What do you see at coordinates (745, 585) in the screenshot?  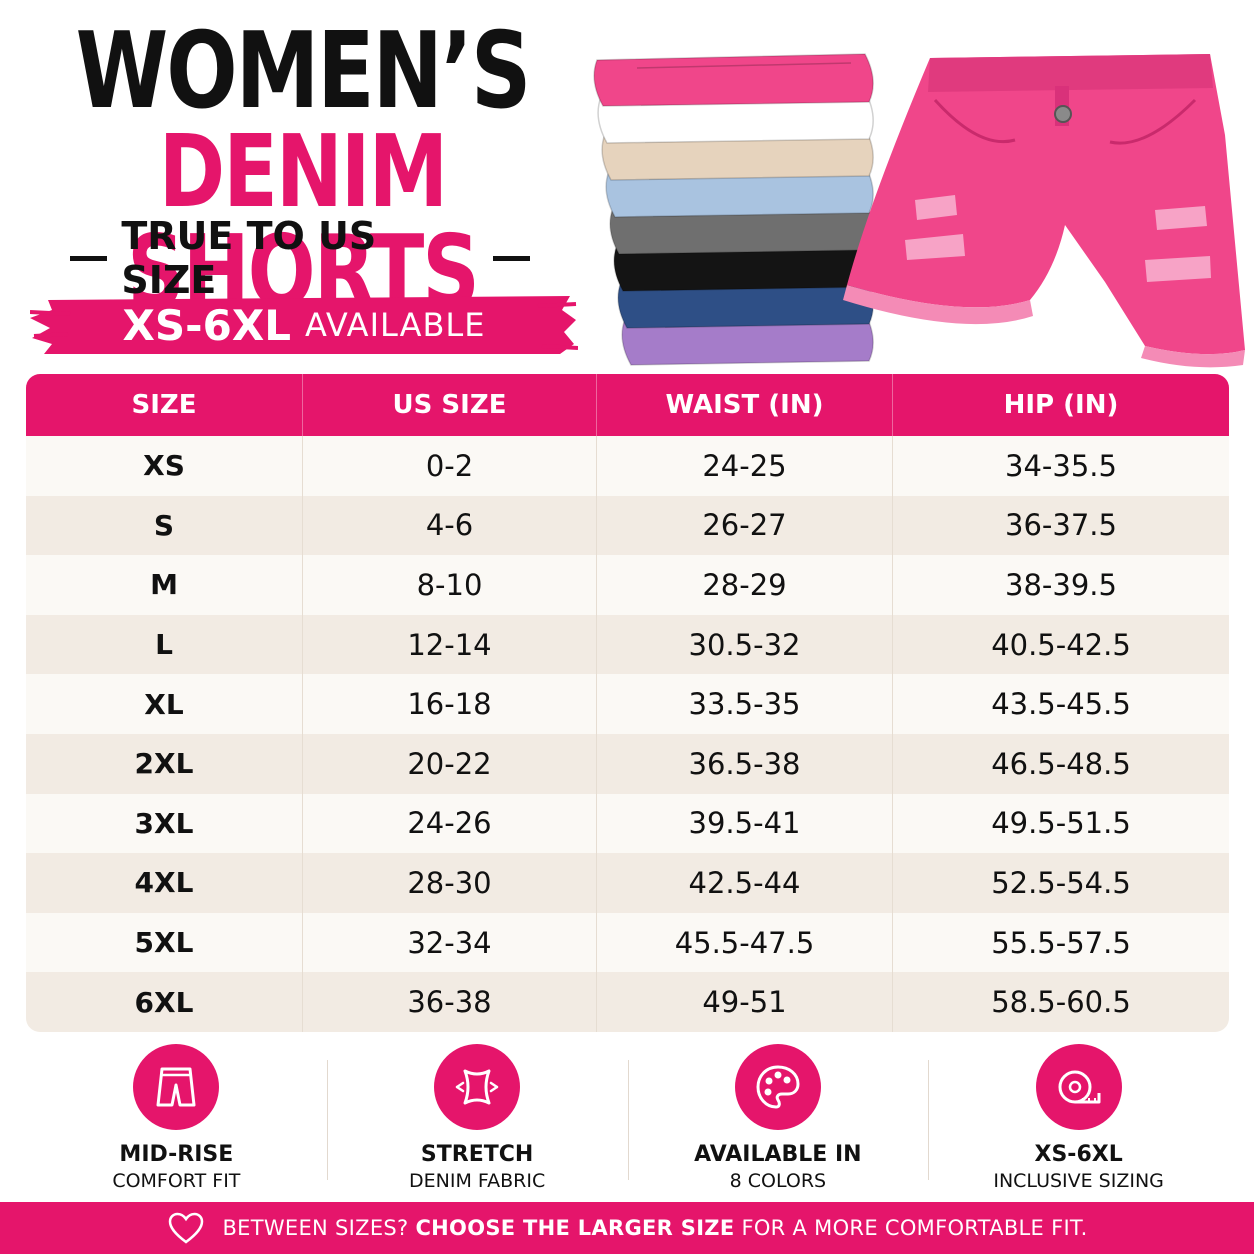 I see `cell-waist: 28-29` at bounding box center [745, 585].